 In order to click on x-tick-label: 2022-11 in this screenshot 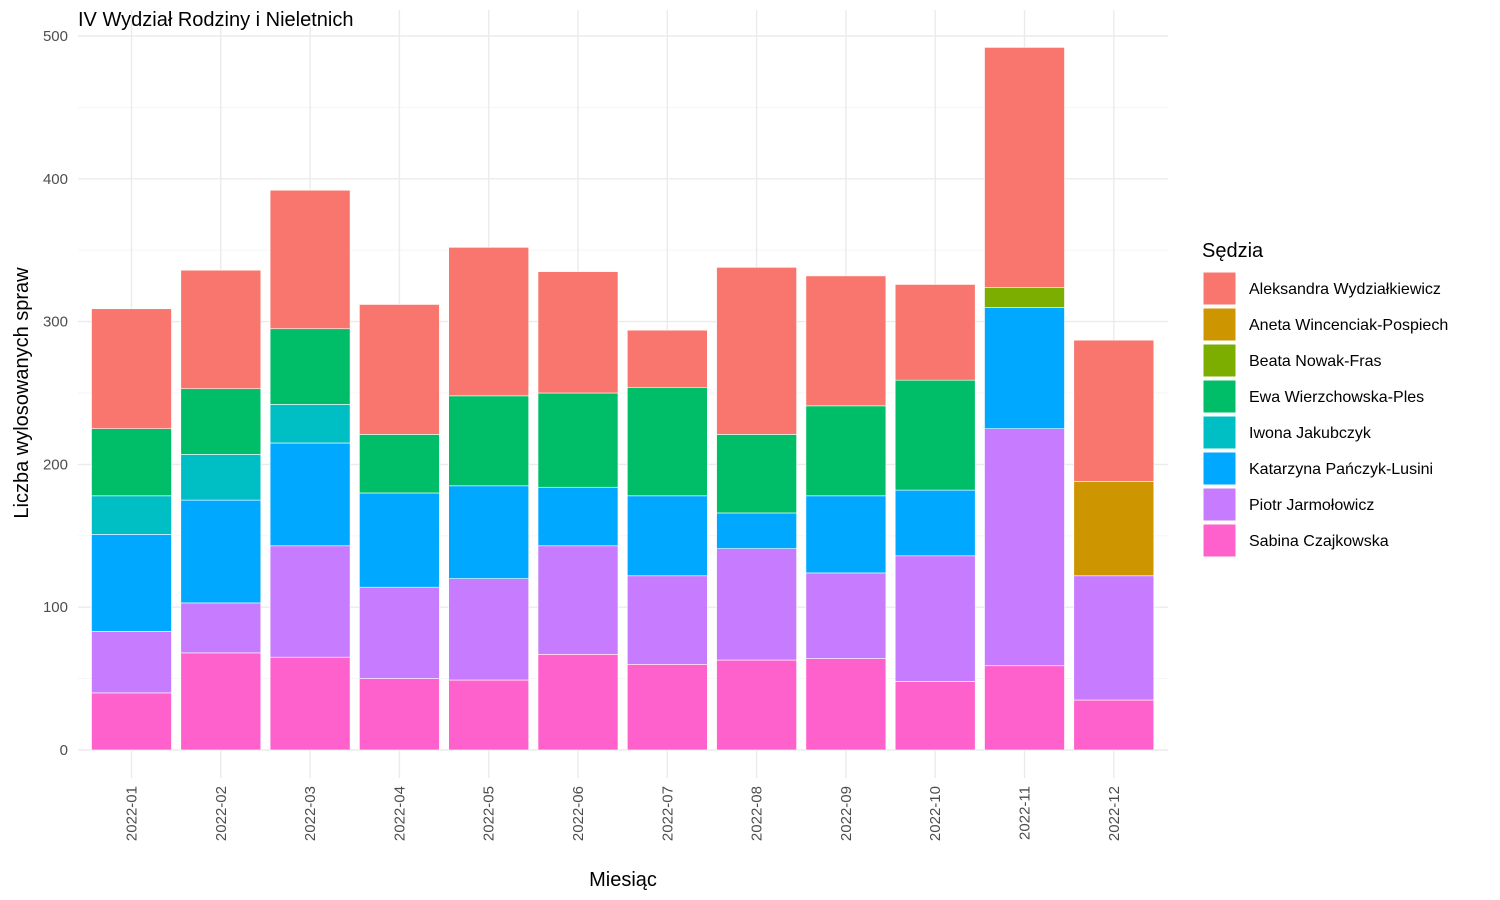, I will do `click(1025, 813)`.